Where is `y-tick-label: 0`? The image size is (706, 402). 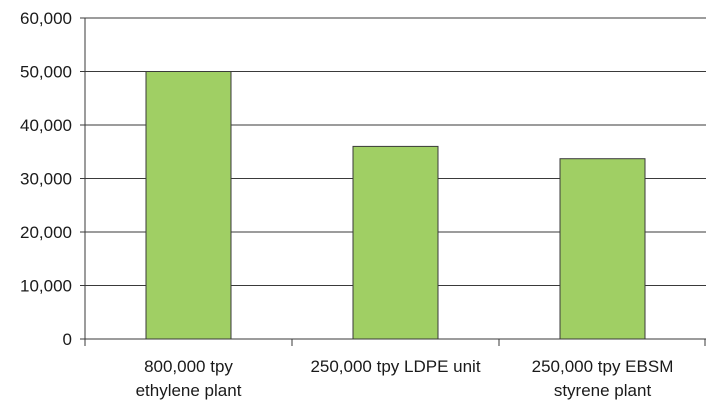
y-tick-label: 0 is located at coordinates (67, 339).